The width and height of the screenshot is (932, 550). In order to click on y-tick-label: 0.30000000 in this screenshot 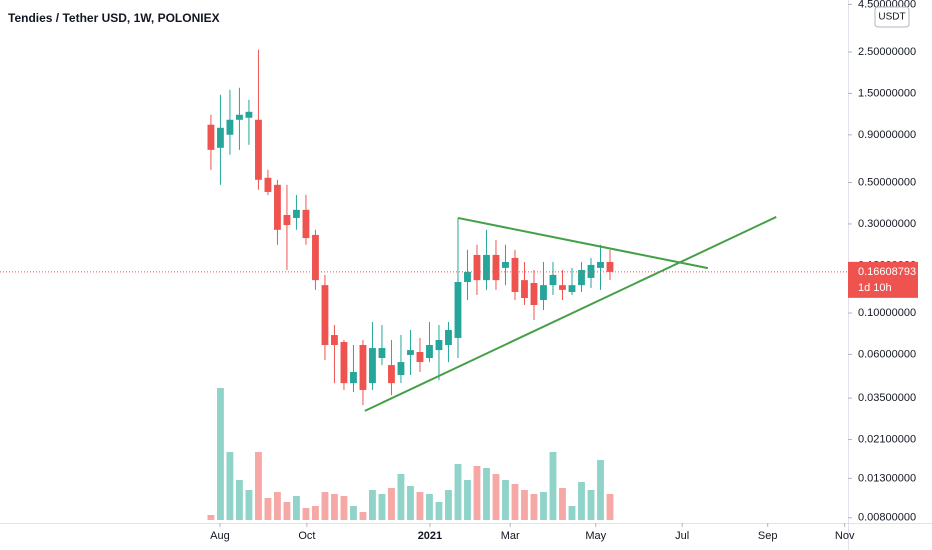, I will do `click(887, 224)`.